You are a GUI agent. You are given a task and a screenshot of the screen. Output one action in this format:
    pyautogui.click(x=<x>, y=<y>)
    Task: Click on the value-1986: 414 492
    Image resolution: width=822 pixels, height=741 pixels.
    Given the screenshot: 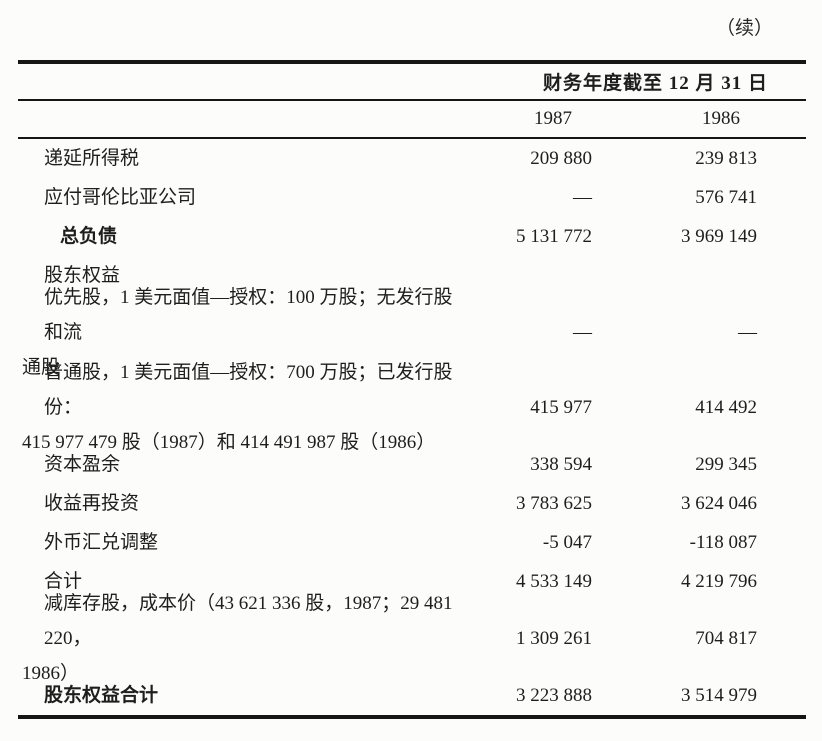 What is the action you would take?
    pyautogui.click(x=726, y=407)
    